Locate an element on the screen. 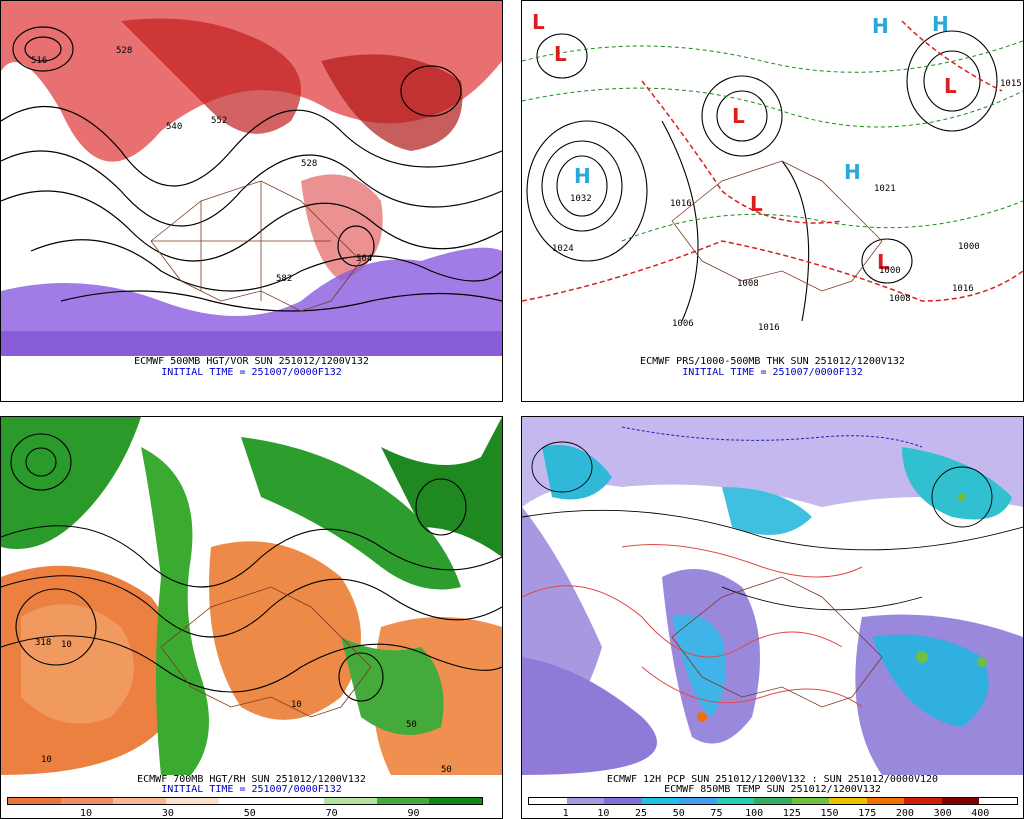 Image resolution: width=1024 pixels, height=819 pixels. colorbar-label: 100 is located at coordinates (754, 813).